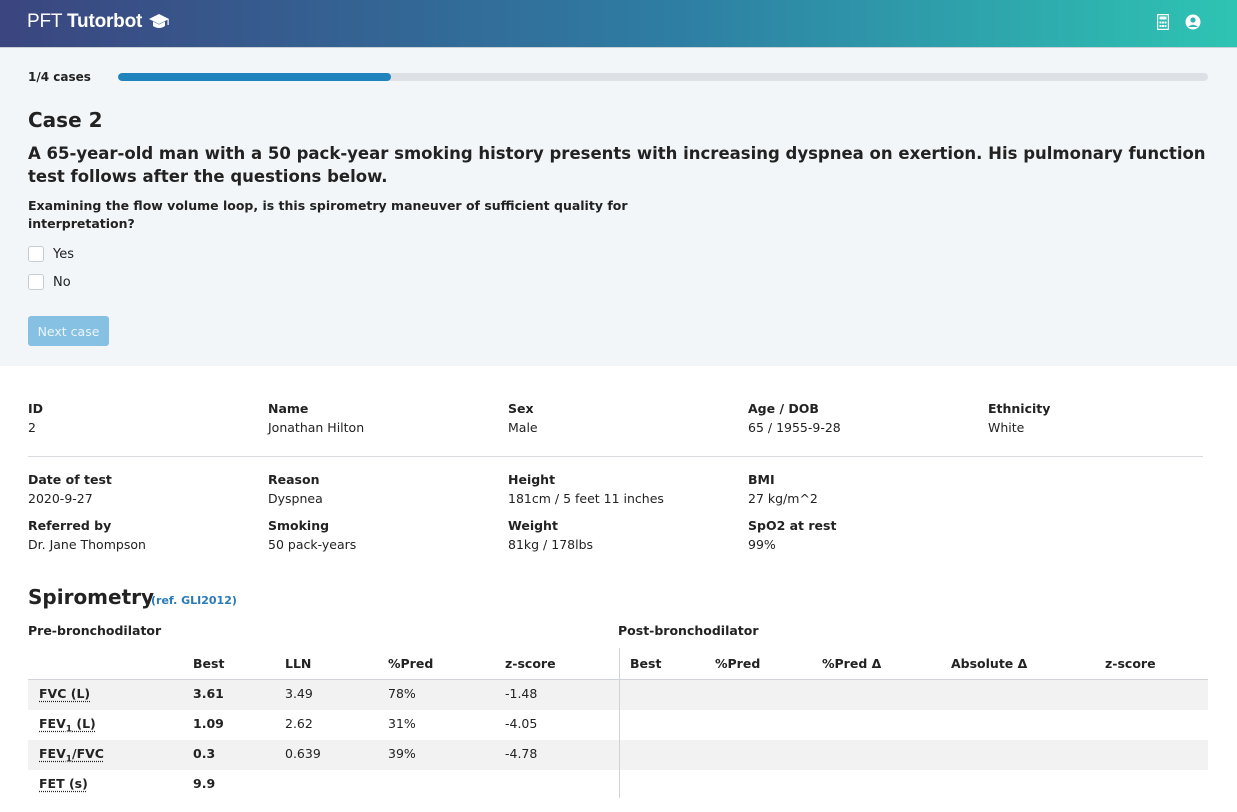  What do you see at coordinates (1019, 408) in the screenshot?
I see `ethnicity-label: Ethnicity` at bounding box center [1019, 408].